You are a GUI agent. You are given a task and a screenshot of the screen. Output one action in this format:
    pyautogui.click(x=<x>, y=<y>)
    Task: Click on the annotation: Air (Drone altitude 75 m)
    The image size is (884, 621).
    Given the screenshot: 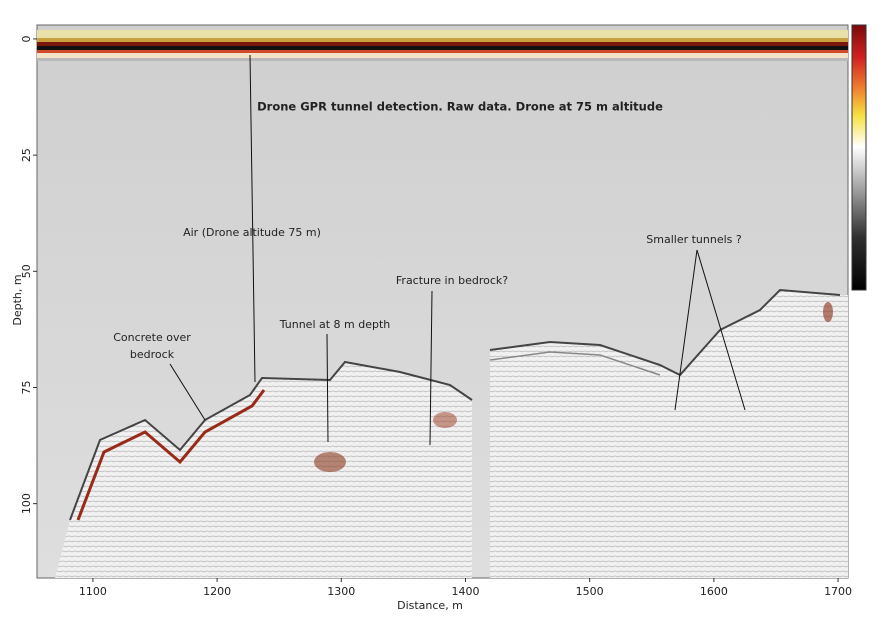 What is the action you would take?
    pyautogui.click(x=252, y=232)
    